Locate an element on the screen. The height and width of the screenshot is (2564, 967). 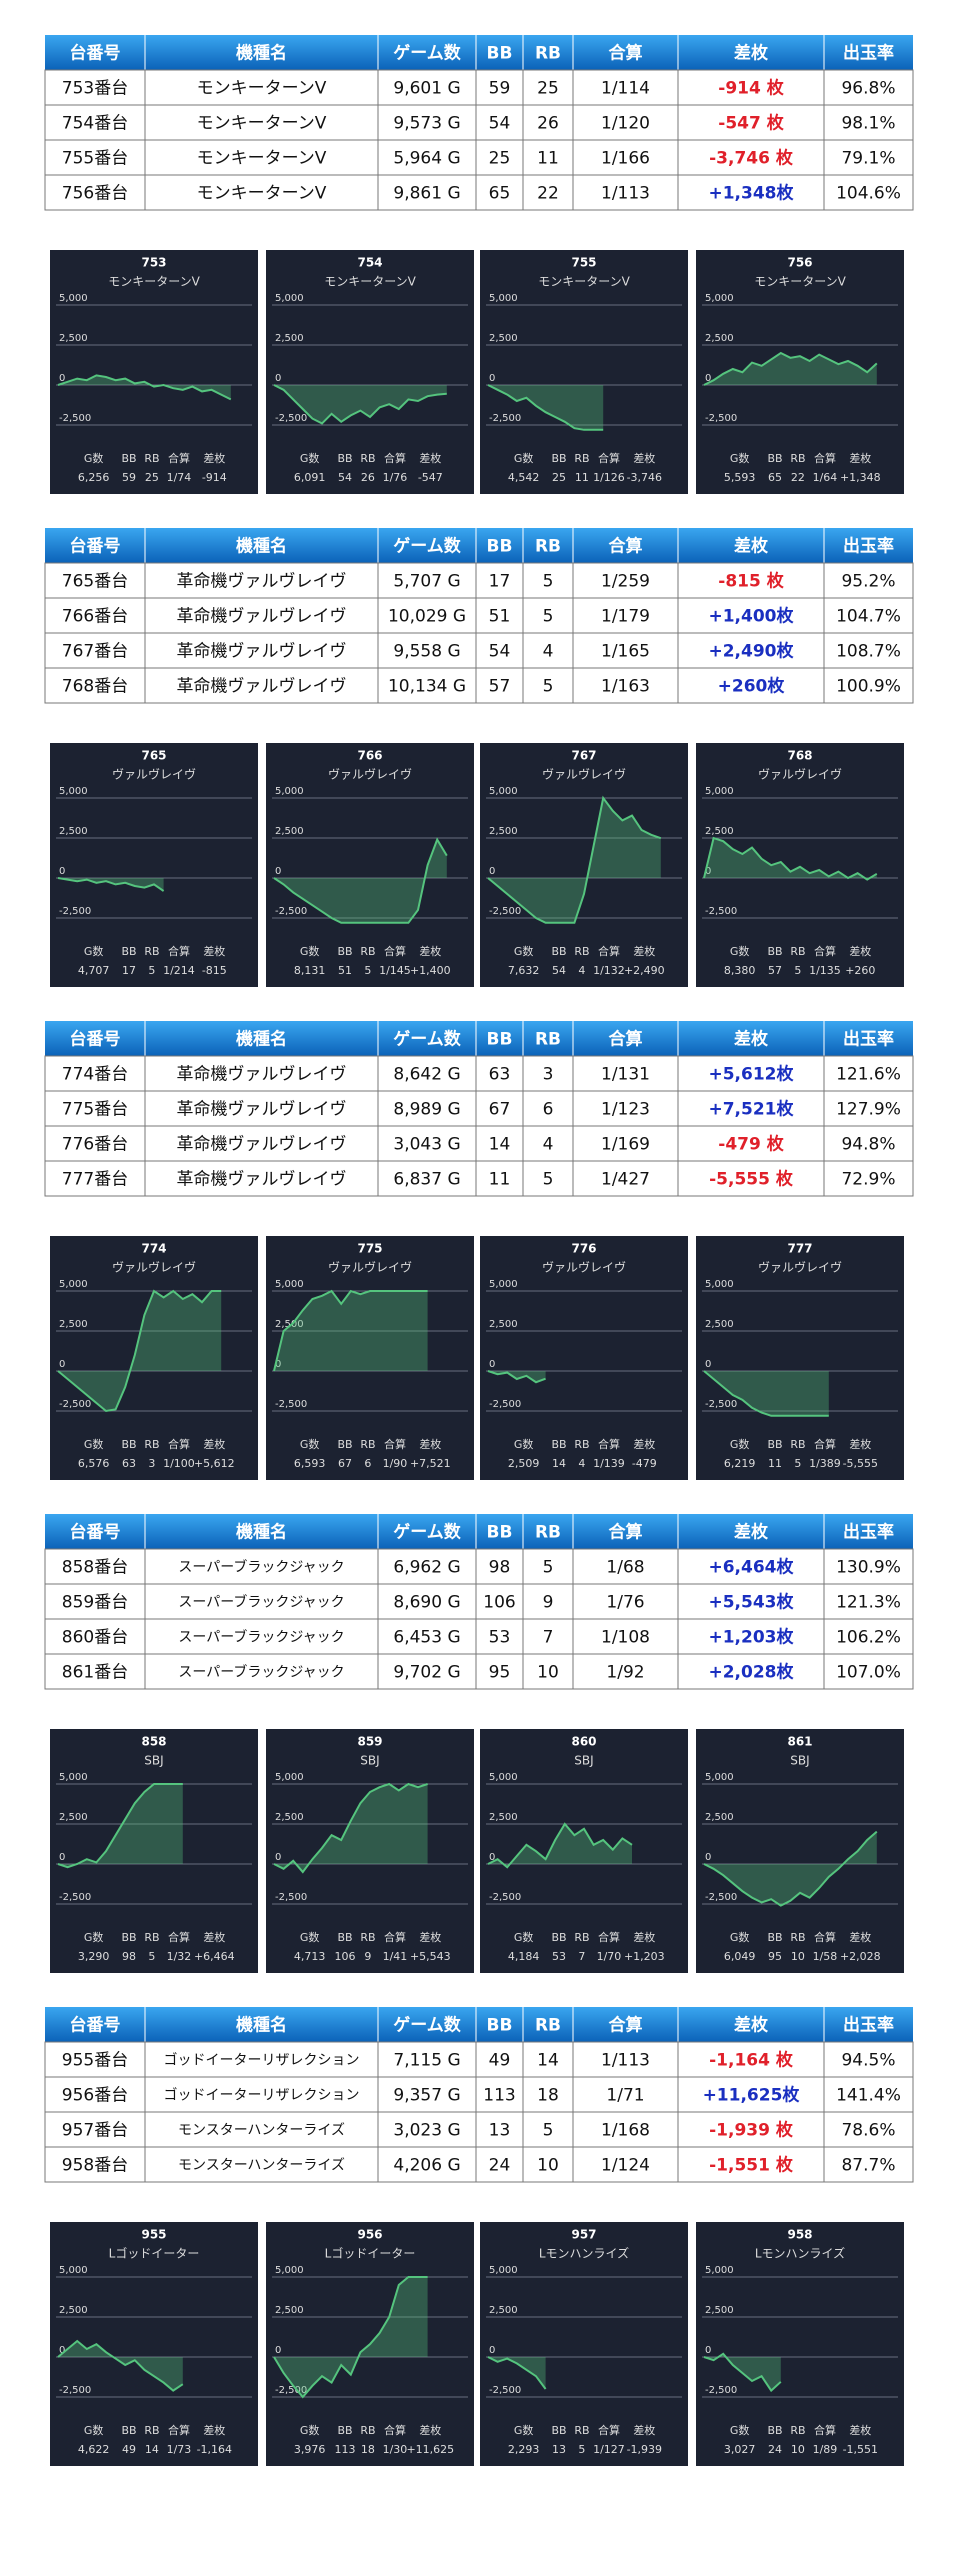
table-cell: +2,490枚 is located at coordinates (751, 651).